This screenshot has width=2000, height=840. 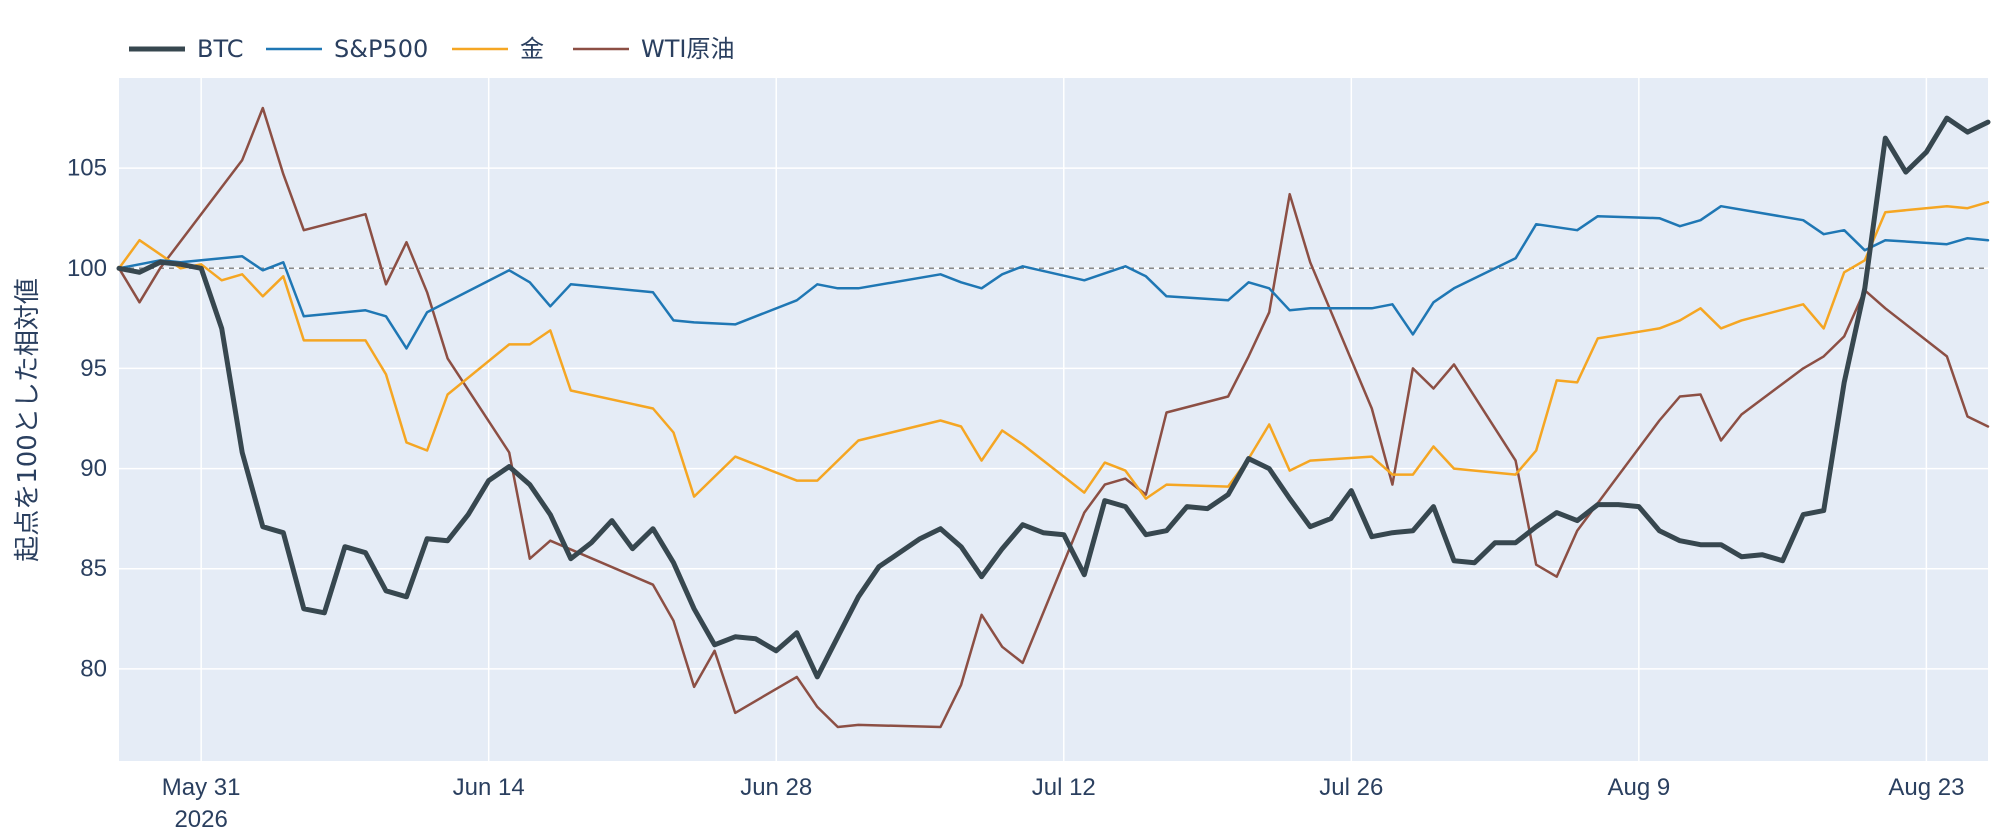 I want to click on x-tick-label: Jun 28, so click(x=776, y=787).